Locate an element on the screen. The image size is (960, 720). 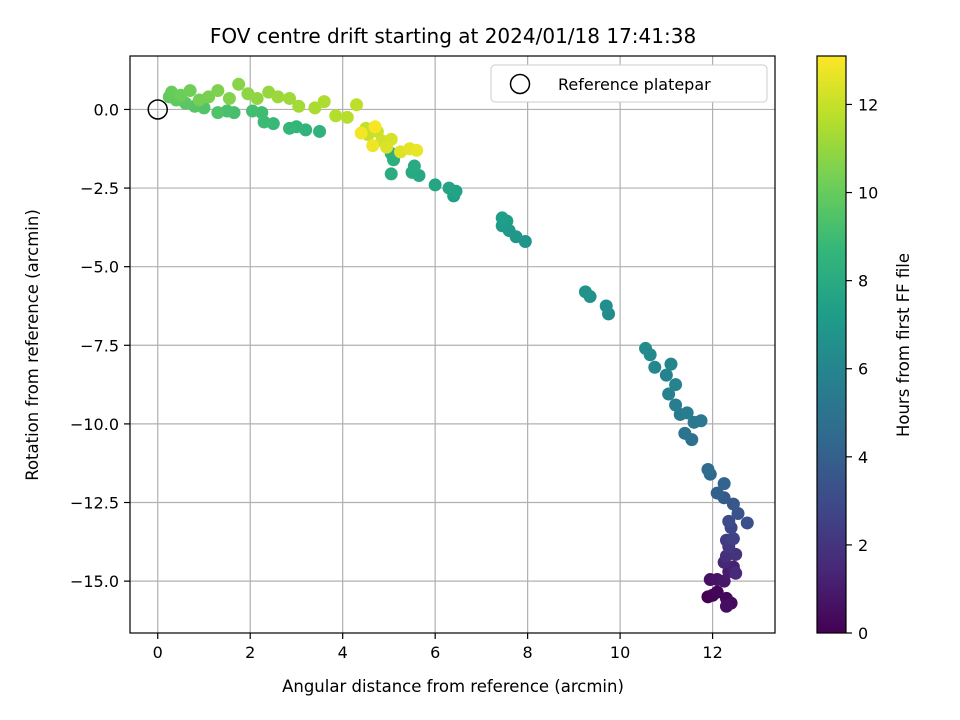
y-tick-label: −7.5 is located at coordinates (99, 345).